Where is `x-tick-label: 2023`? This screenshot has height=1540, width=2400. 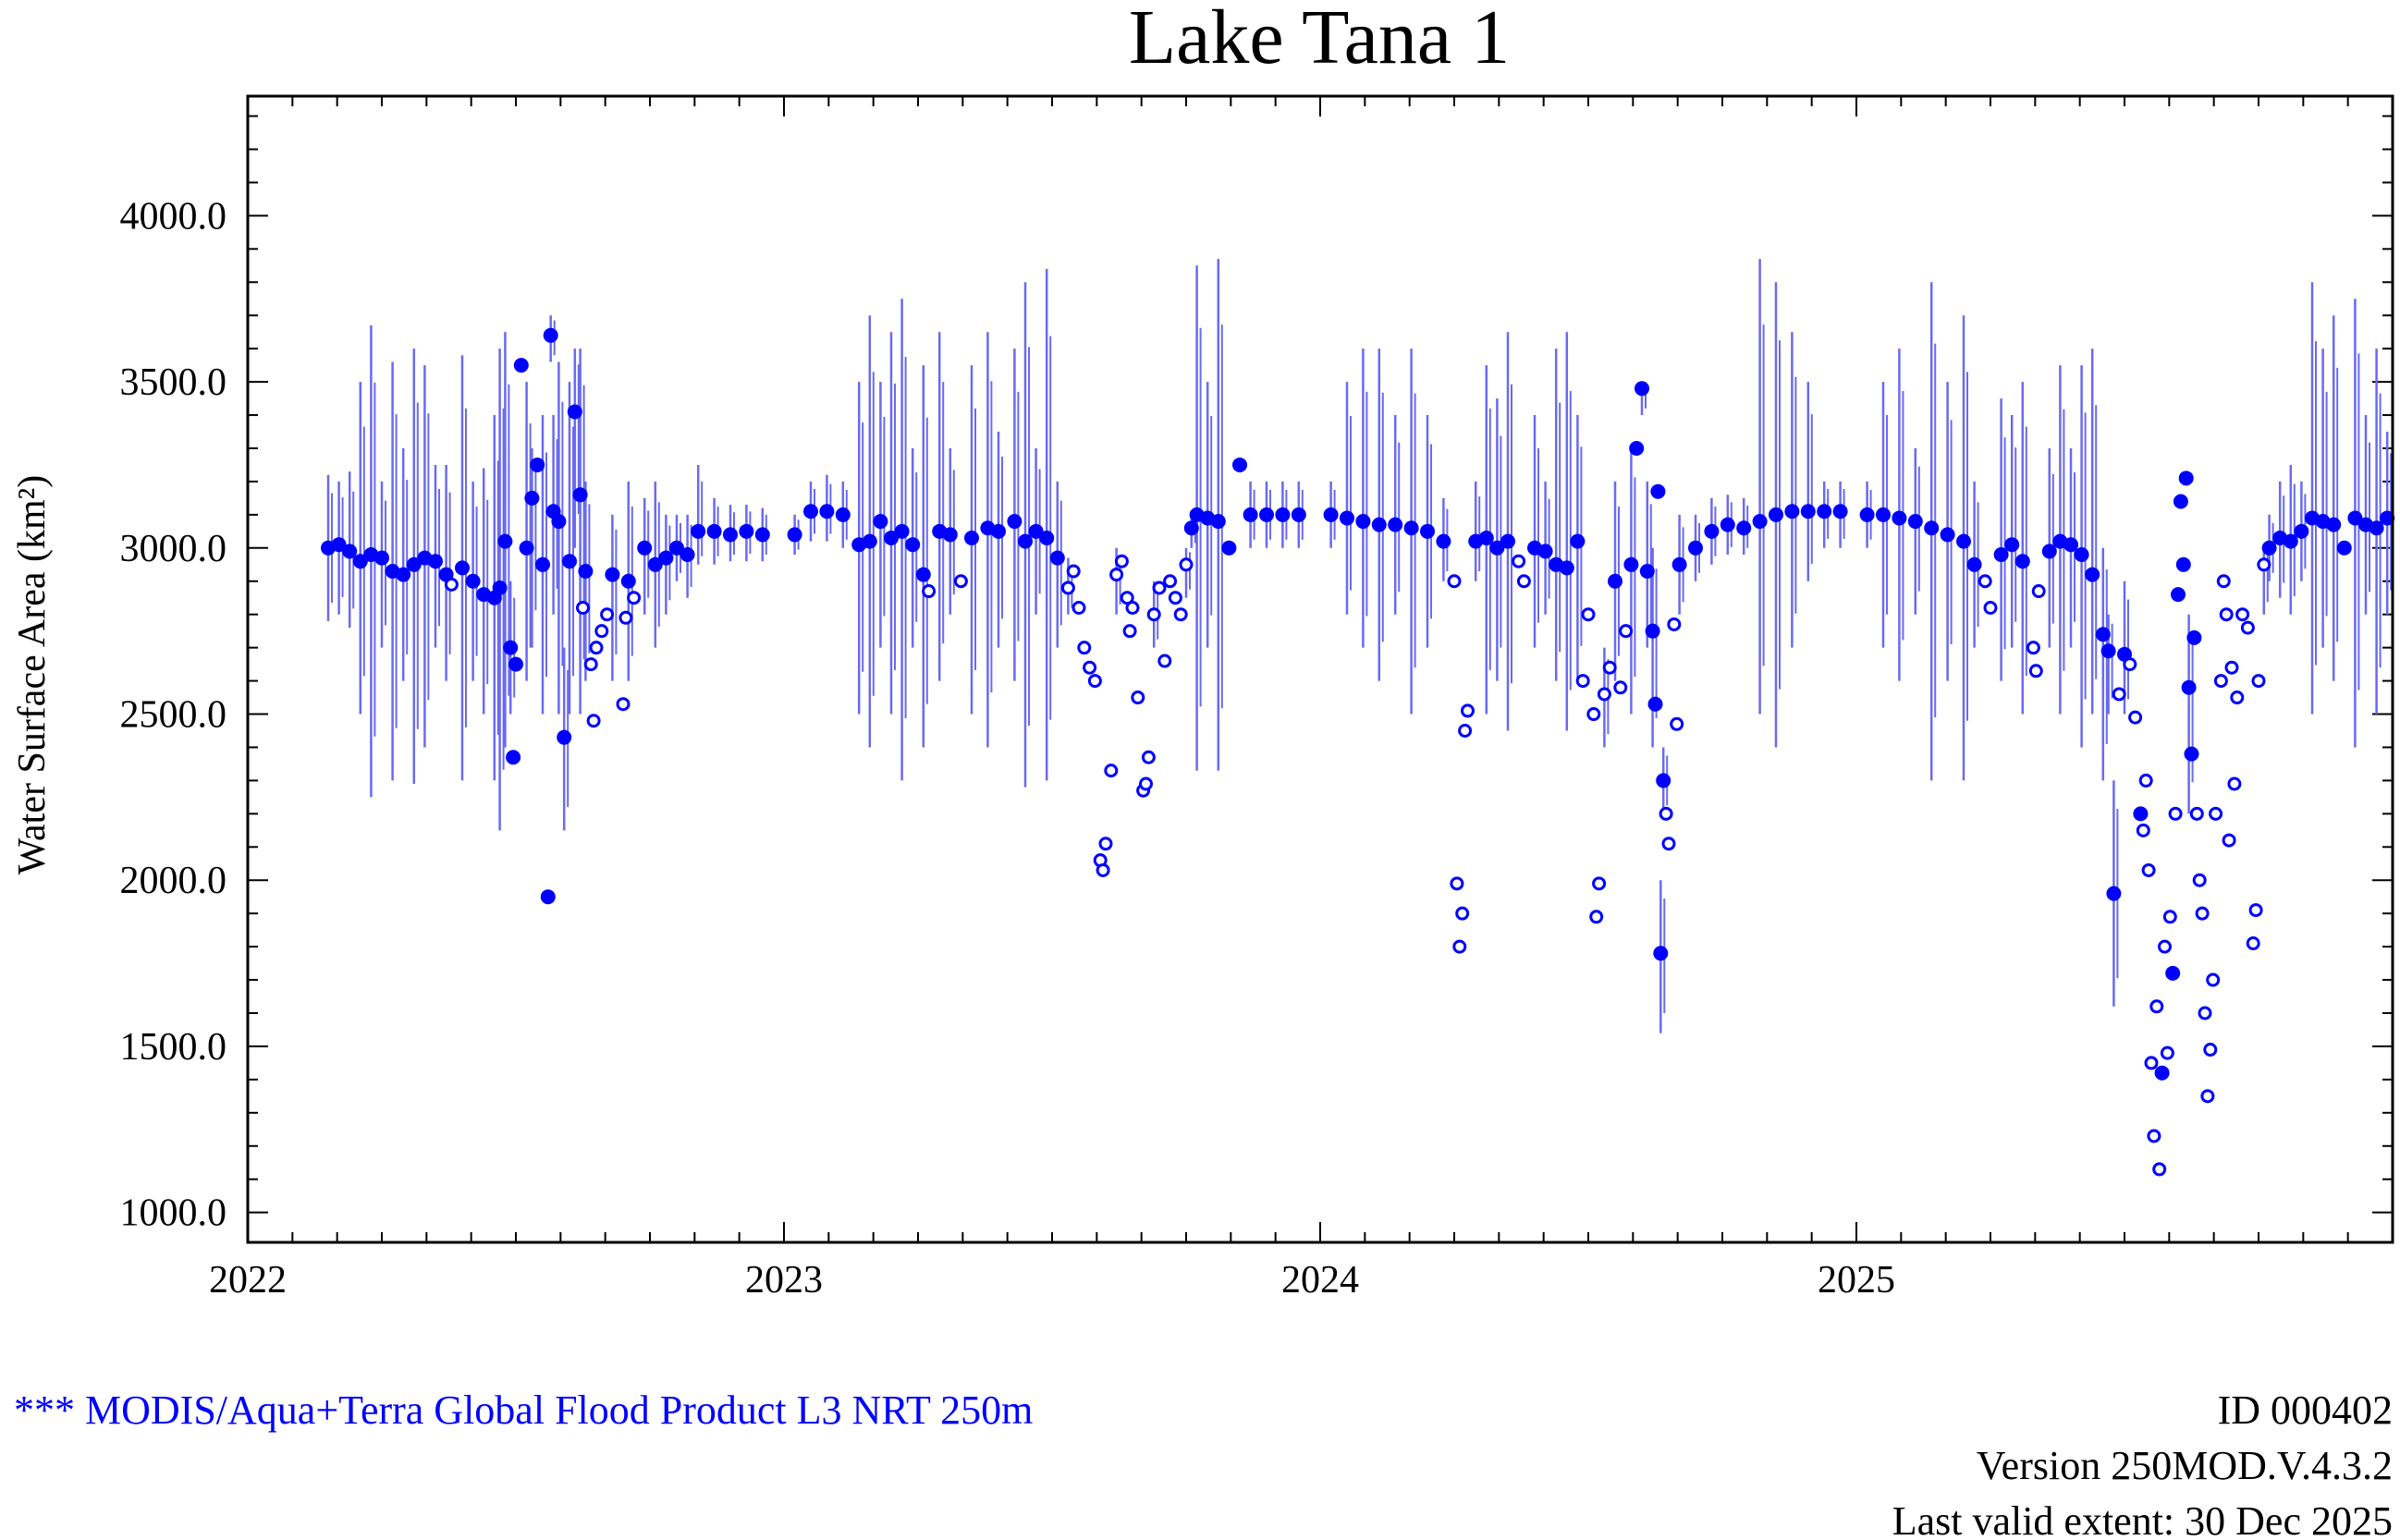
x-tick-label: 2023 is located at coordinates (784, 1280).